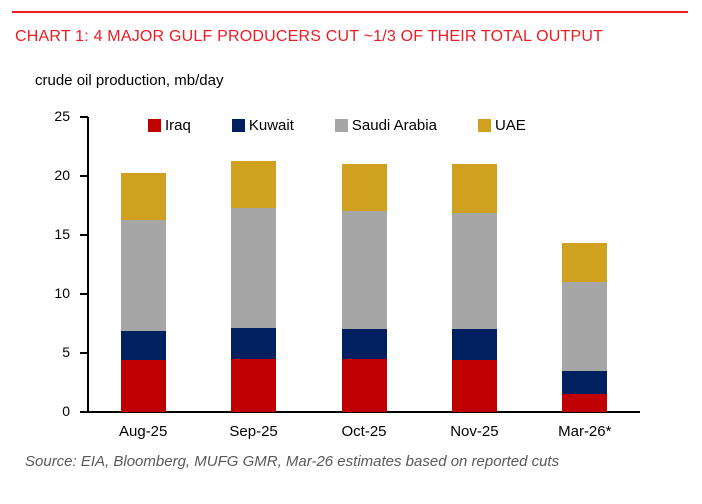  Describe the element at coordinates (178, 125) in the screenshot. I see `legend-label: Iraq` at that location.